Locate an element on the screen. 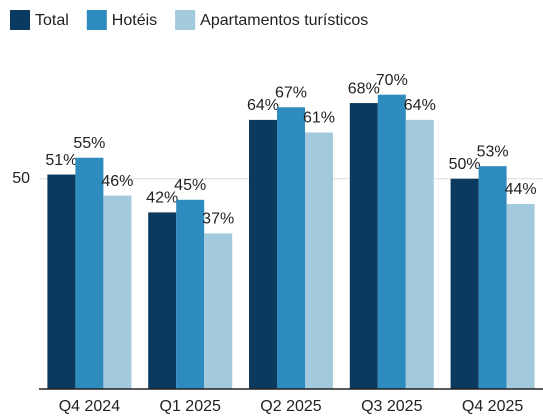 This screenshot has height=416, width=543. x-tick-label: Q4 2024 is located at coordinates (89, 406).